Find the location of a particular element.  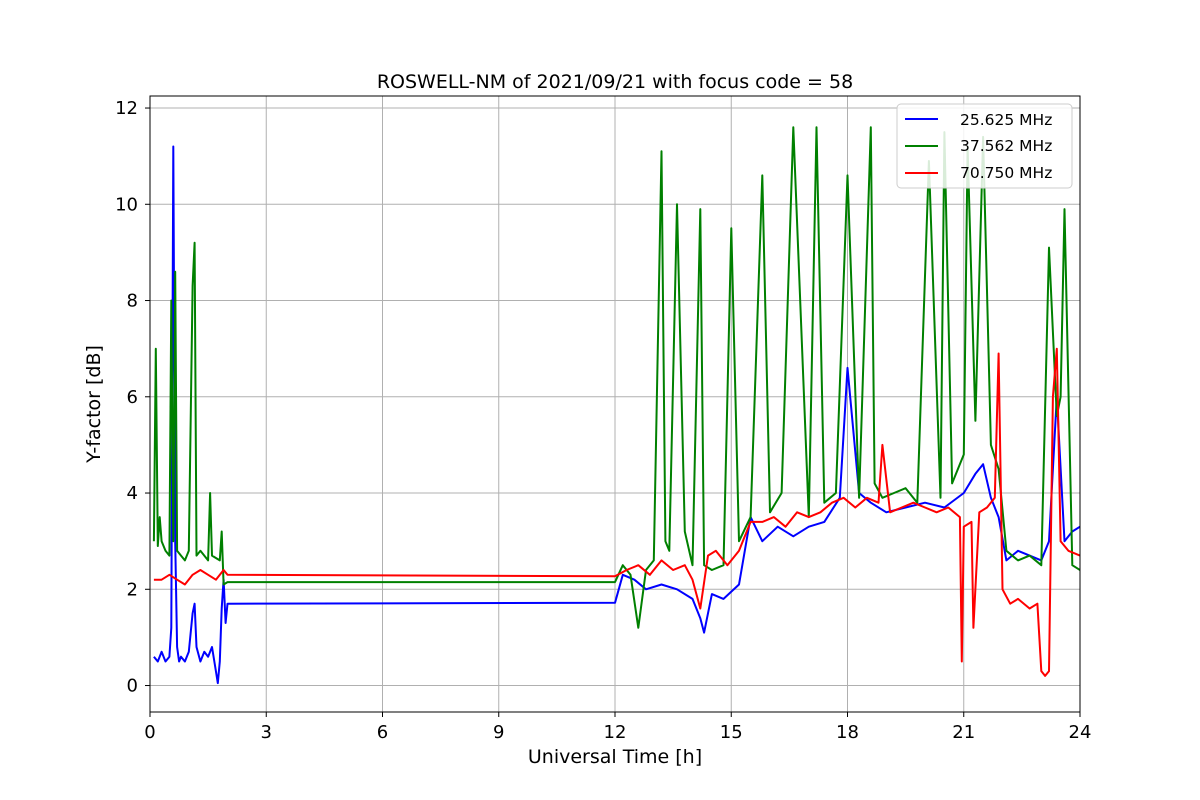

y-tick-label-3: 6 is located at coordinates (132, 397).